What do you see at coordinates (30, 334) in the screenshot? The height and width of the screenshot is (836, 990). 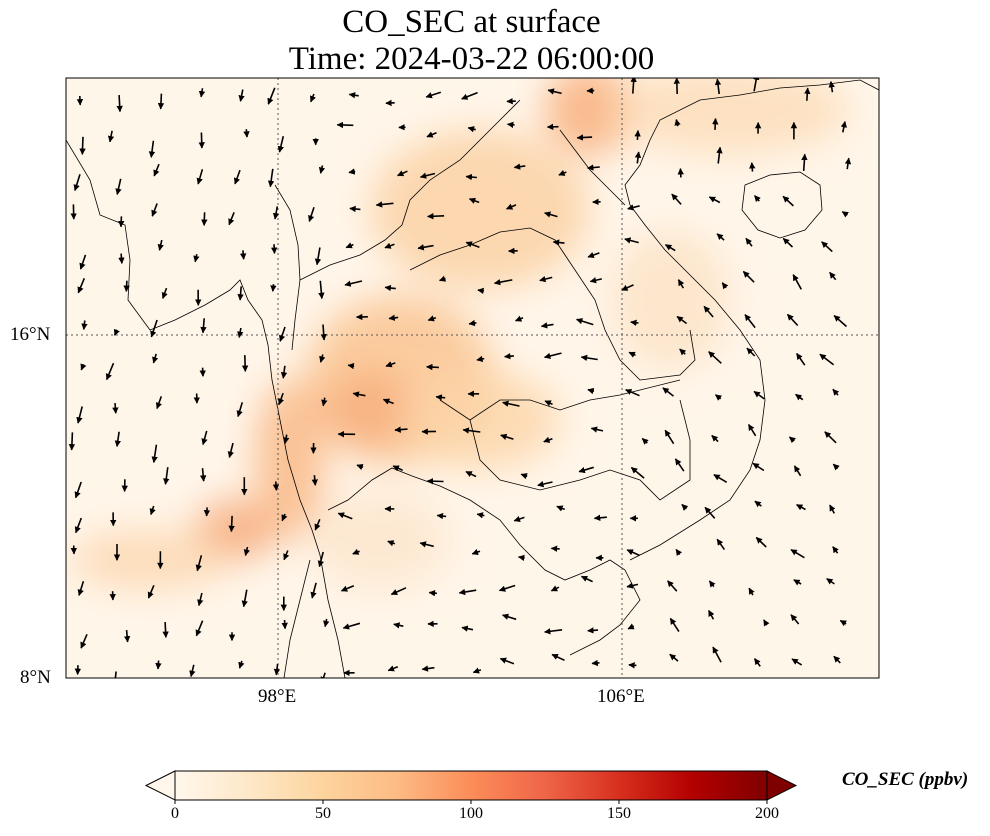 I see `lat-label-16n: 16°N` at bounding box center [30, 334].